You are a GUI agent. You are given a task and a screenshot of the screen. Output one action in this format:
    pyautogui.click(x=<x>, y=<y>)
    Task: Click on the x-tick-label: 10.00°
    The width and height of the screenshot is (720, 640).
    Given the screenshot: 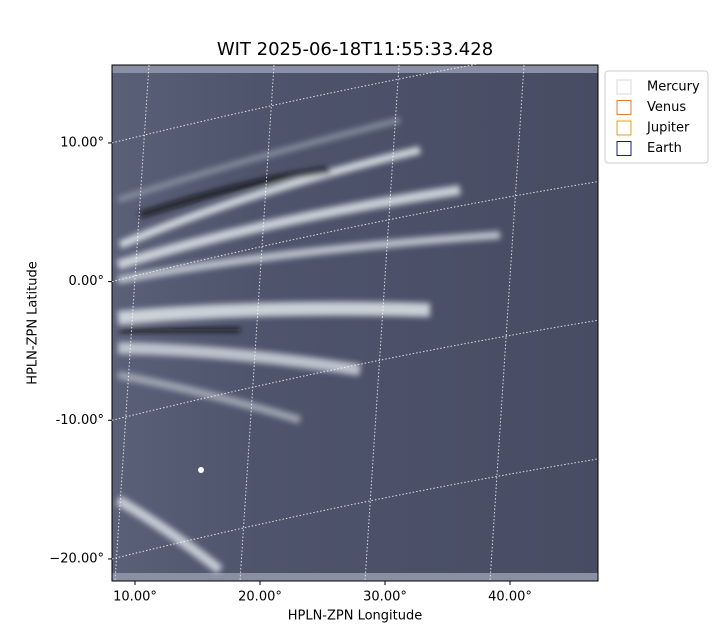 What is the action you would take?
    pyautogui.click(x=135, y=597)
    